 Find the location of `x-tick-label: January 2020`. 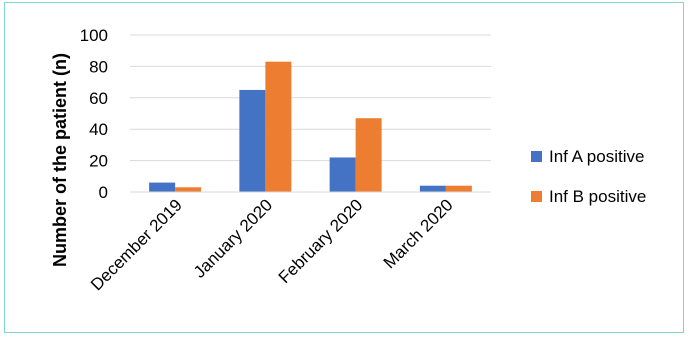

x-tick-label: January 2020 is located at coordinates (233, 238).